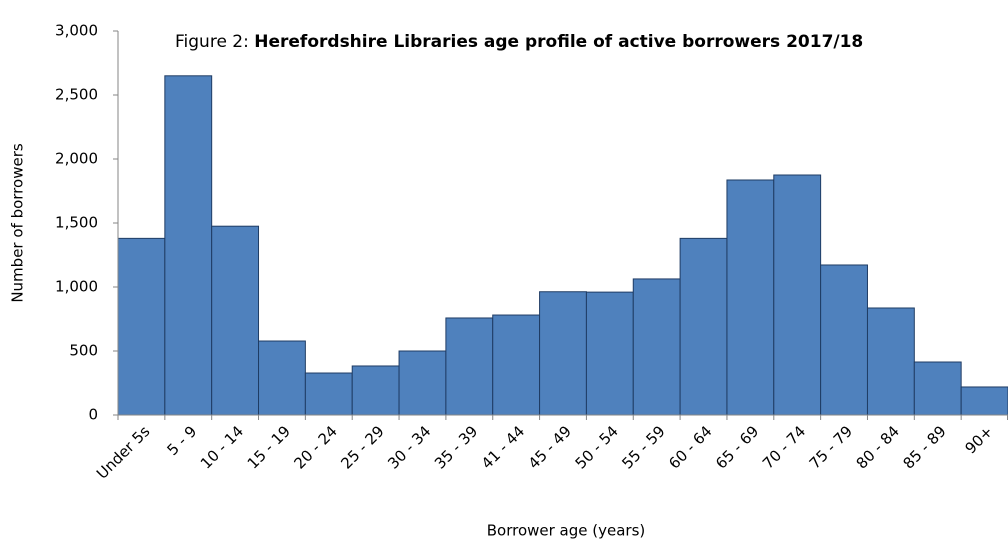 The width and height of the screenshot is (1008, 548). I want to click on x-tick-label: 70 - 74, so click(784, 447).